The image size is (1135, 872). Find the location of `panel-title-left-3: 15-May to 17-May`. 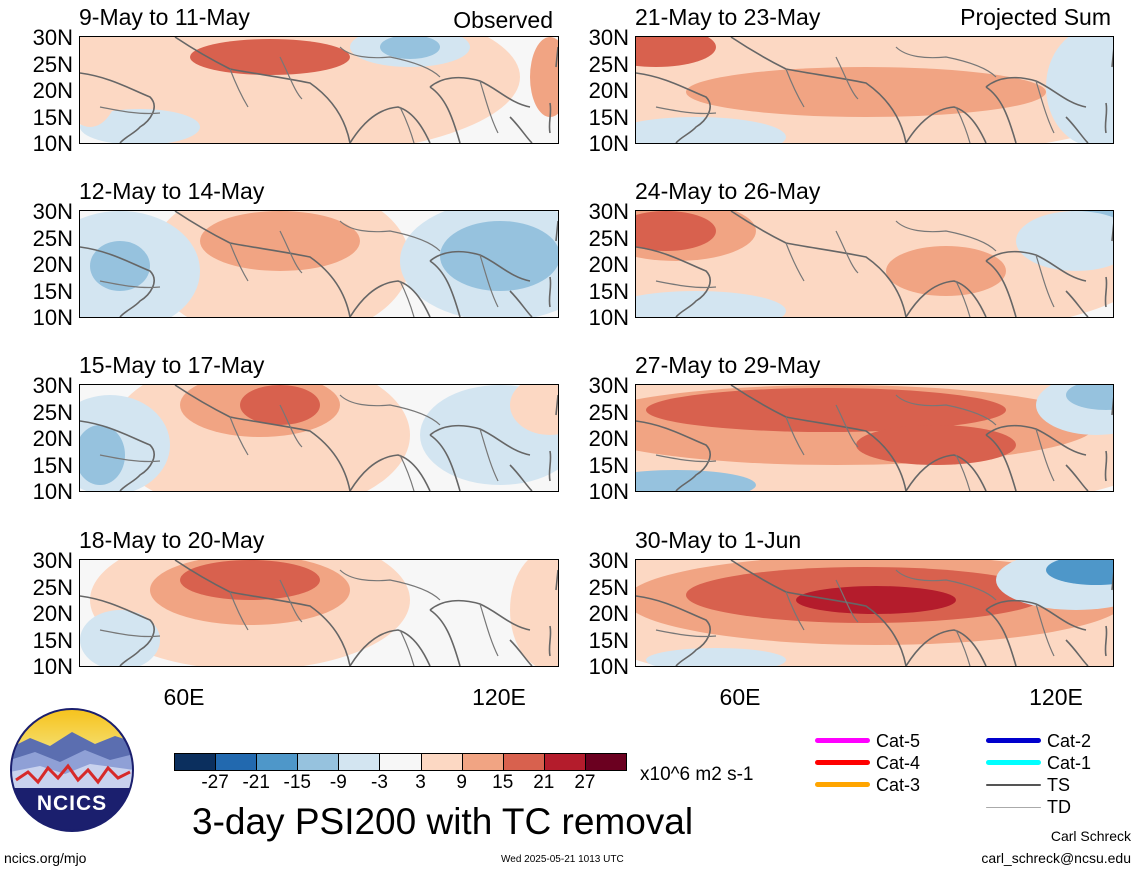

panel-title-left-3: 15-May to 17-May is located at coordinates (172, 365).